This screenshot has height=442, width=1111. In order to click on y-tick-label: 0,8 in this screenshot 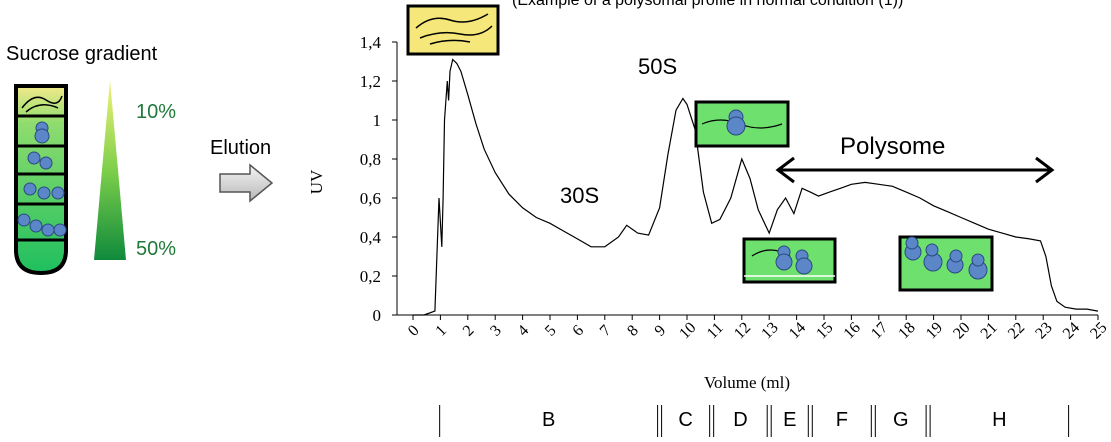, I will do `click(370, 159)`.